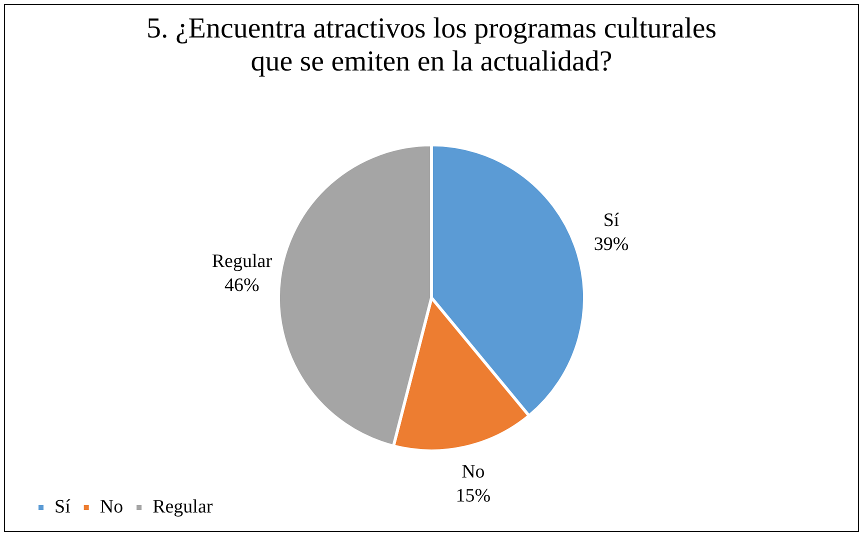  Describe the element at coordinates (611, 221) in the screenshot. I see `slice-label: Sí` at that location.